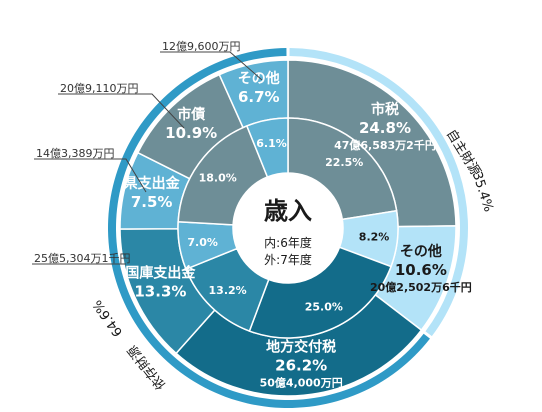 The image size is (542, 412). I want to click on group-pct-own: 35.4%, so click(482, 192).